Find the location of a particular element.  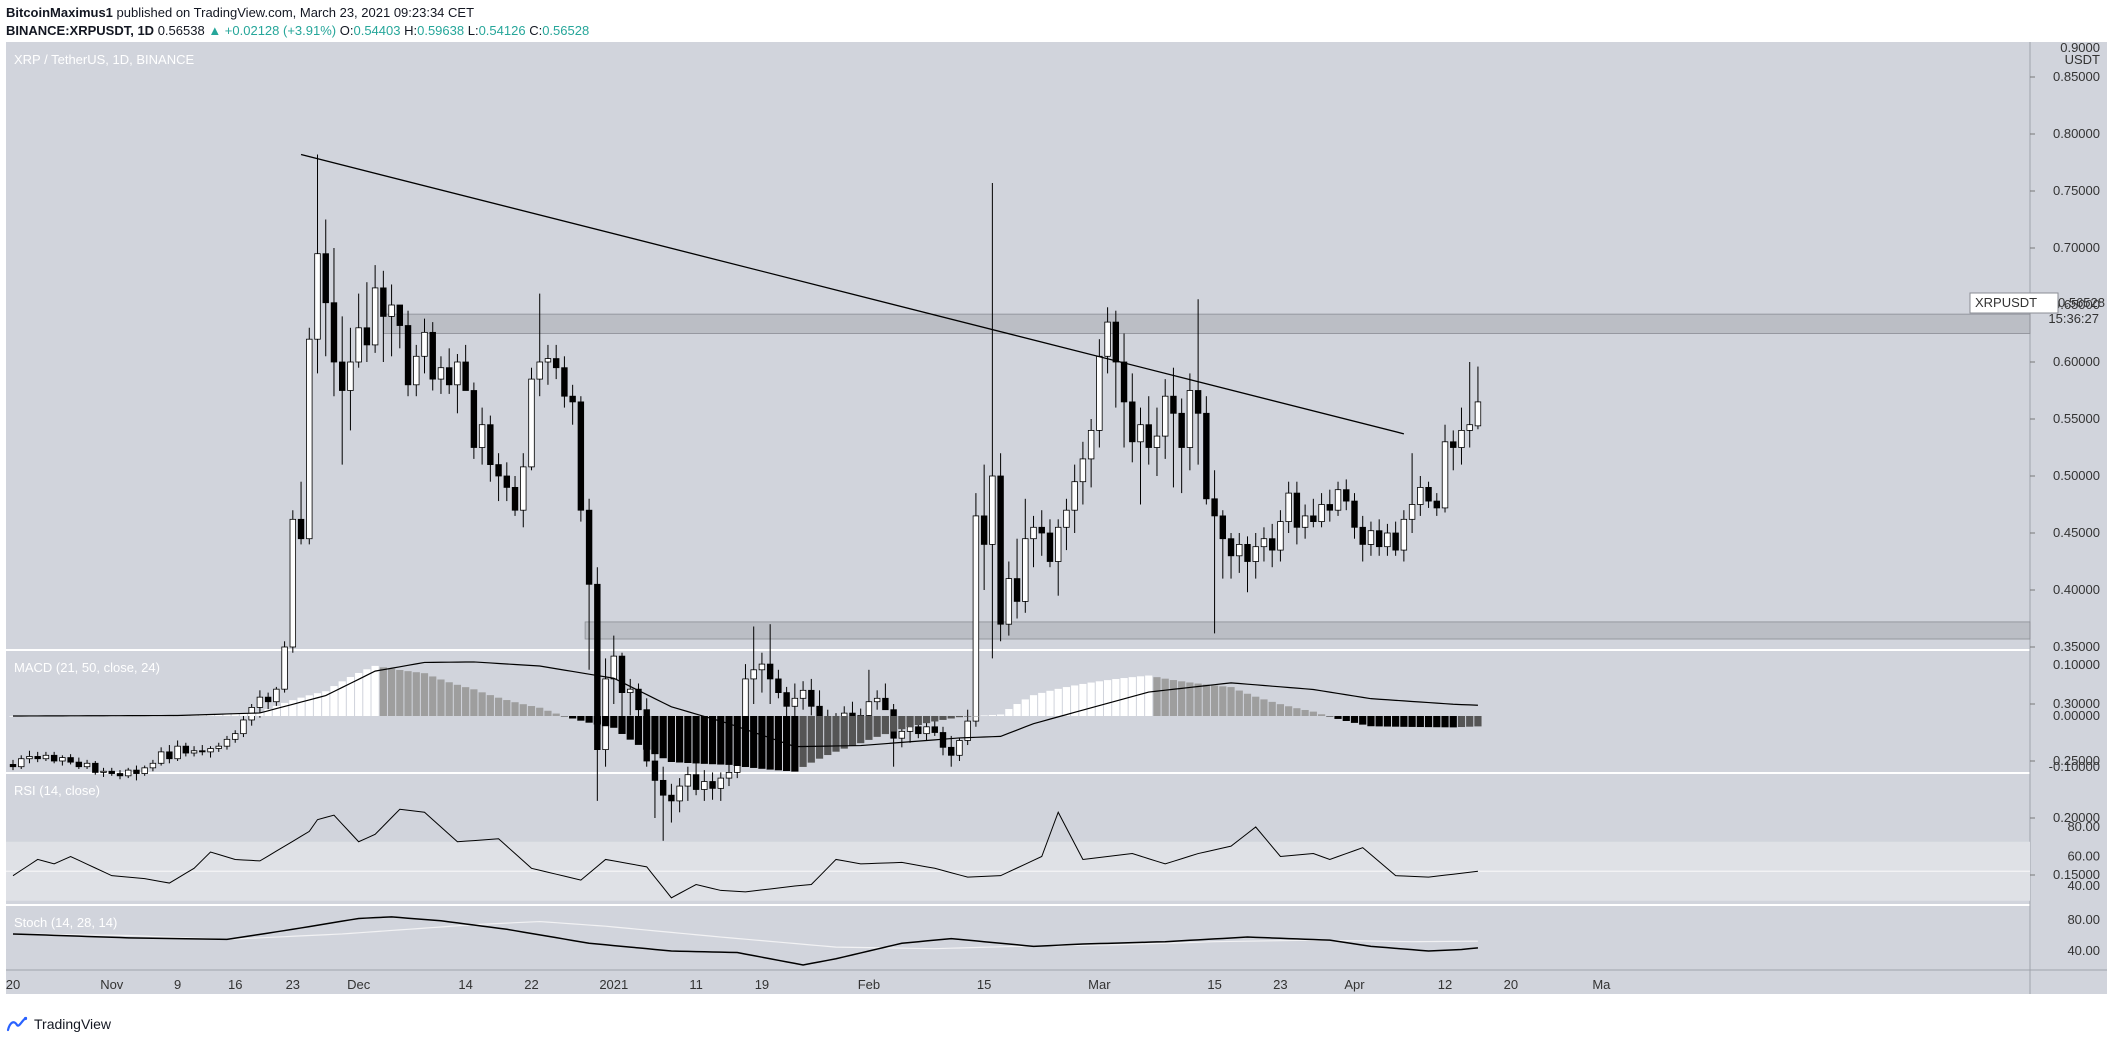

price-axis-background is located at coordinates (2068, 518).